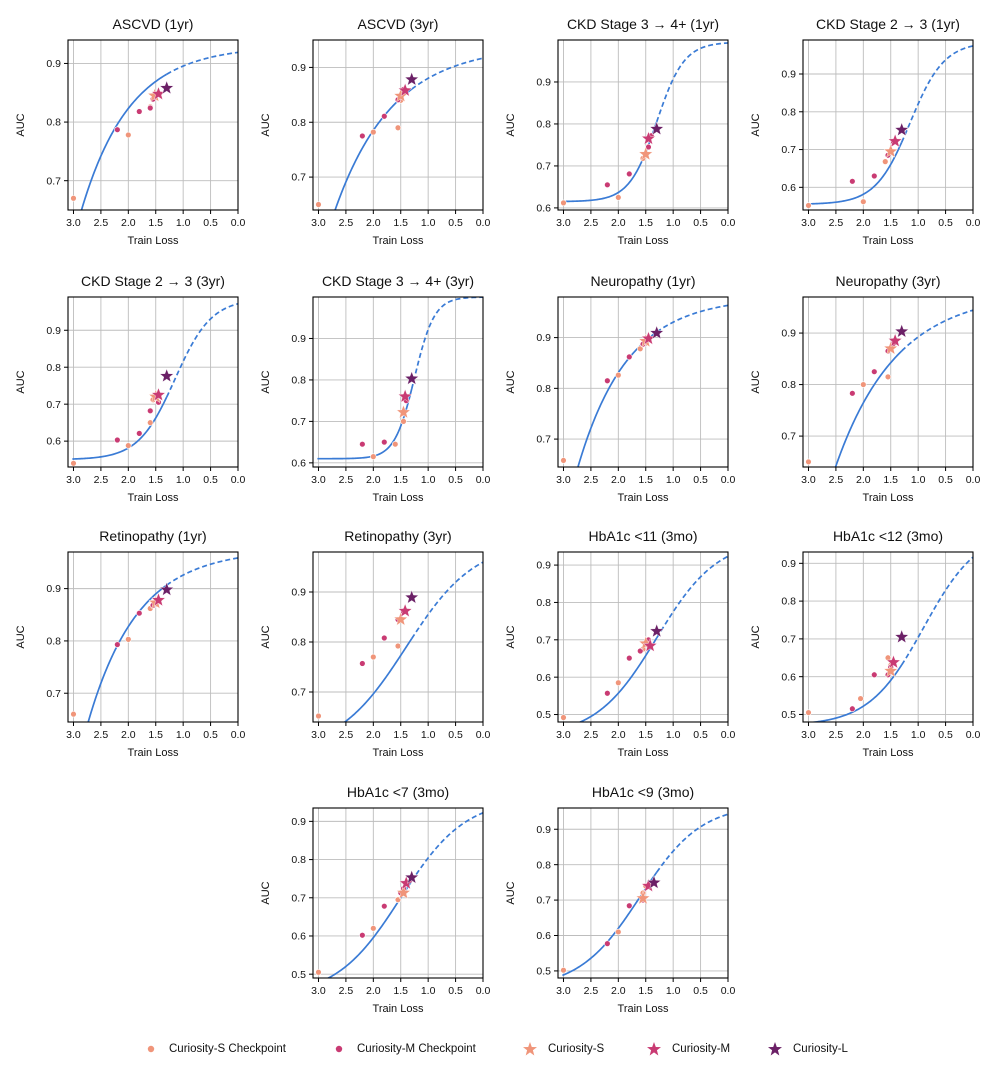 This screenshot has height=1075, width=997. I want to click on legend-label: Curiosity-S, so click(576, 1049).